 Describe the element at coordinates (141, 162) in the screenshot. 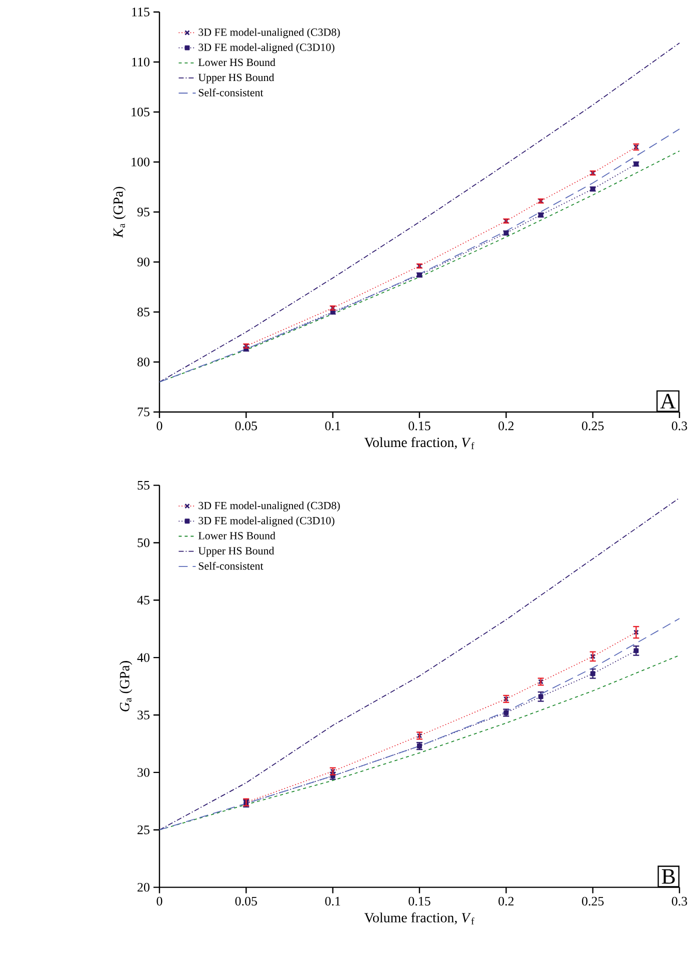

I see `y-tick-label: 100` at that location.